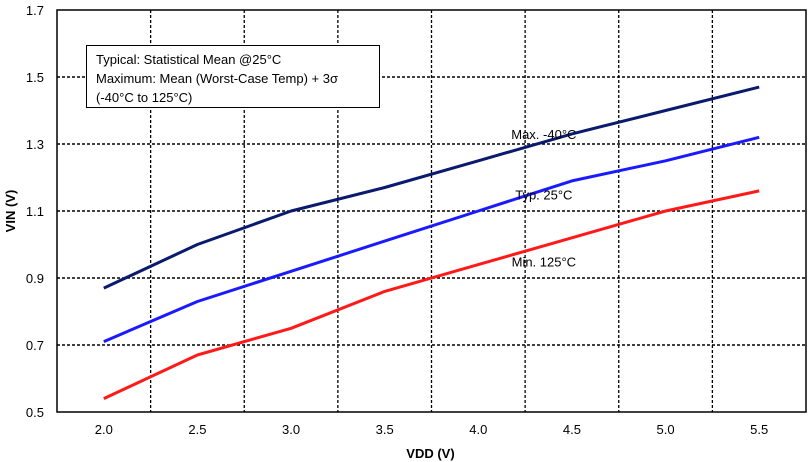  I want to click on x-tick-label: 5.5, so click(759, 429).